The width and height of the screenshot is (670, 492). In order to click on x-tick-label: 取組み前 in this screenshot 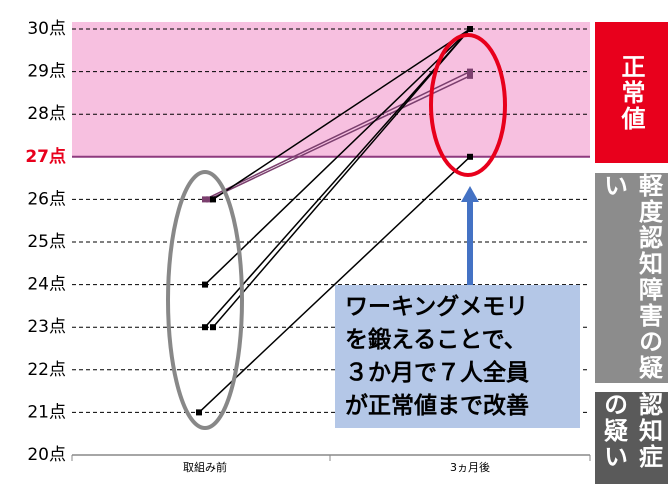, I will do `click(205, 467)`.